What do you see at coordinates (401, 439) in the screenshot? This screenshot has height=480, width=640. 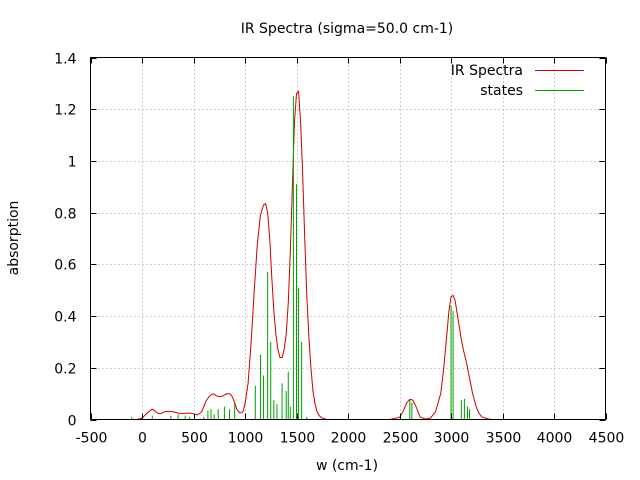 I see `x-tick-label: 2500` at bounding box center [401, 439].